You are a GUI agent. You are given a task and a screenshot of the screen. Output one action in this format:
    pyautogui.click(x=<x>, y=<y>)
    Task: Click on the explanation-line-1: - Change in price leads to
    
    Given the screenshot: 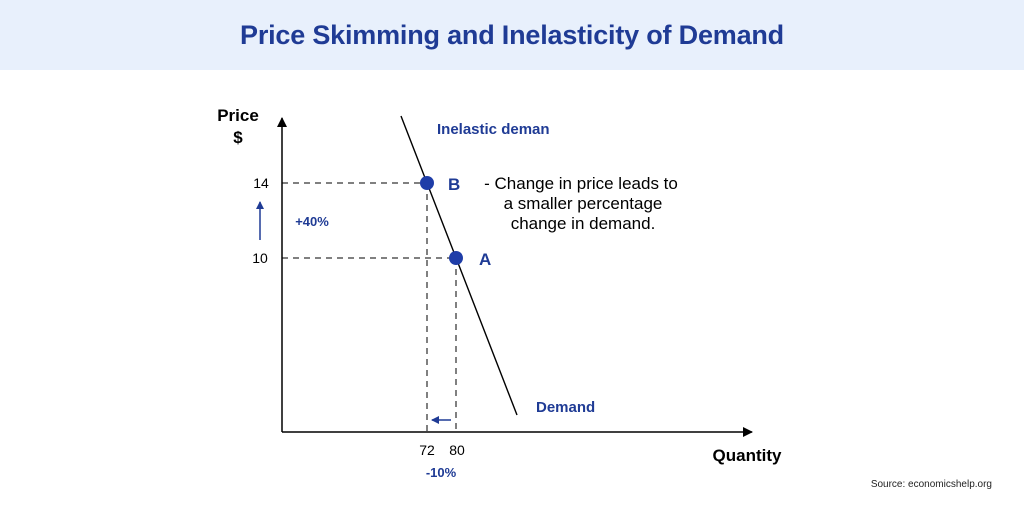 What is the action you would take?
    pyautogui.click(x=581, y=183)
    